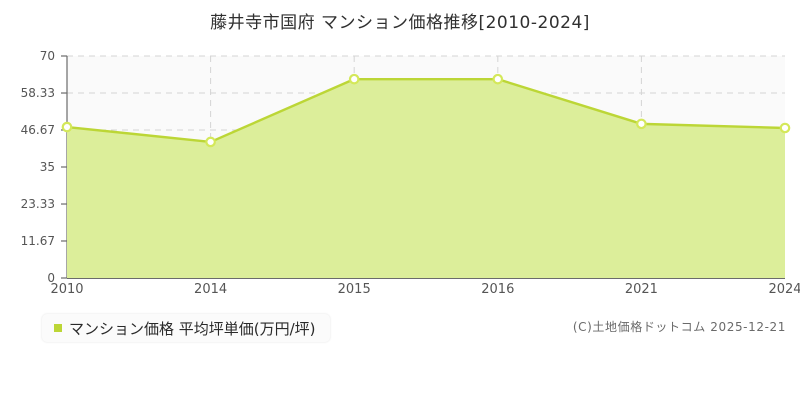  I want to click on copyright-notice: (C)土地価格ドットコム 2025-12-21, so click(679, 327).